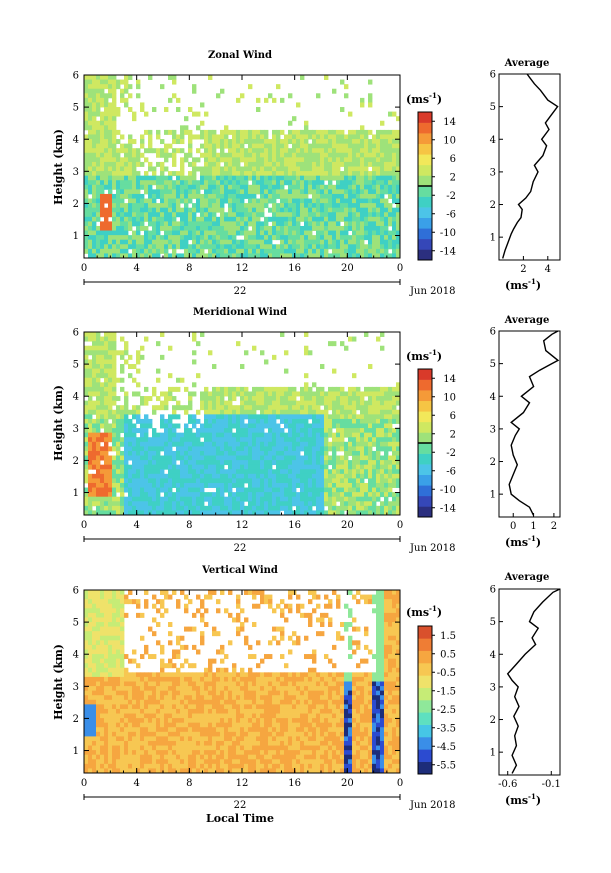 Image resolution: width=611 pixels, height=873 pixels. I want to click on colorbar-swatch, so click(425, 512).